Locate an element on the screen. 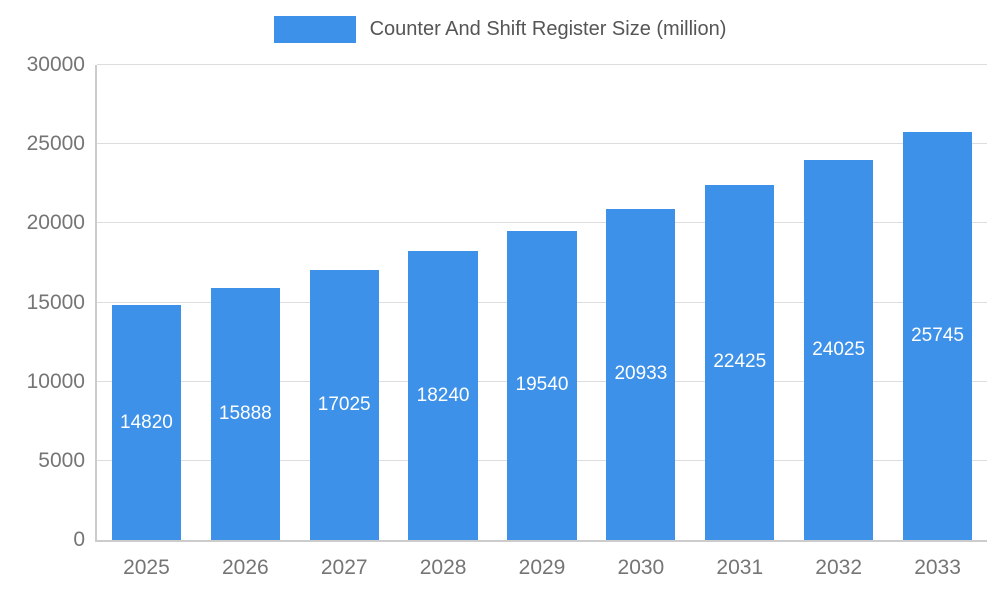  x-tick-label: 2033 is located at coordinates (937, 567).